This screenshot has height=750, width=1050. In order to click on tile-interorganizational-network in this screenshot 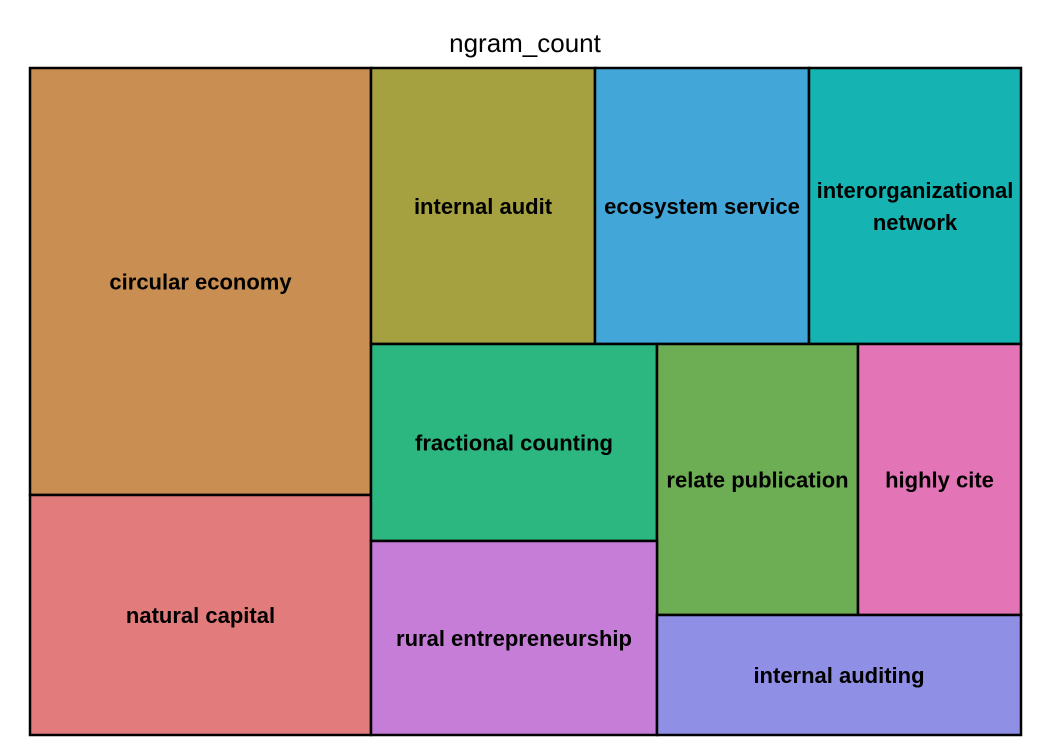, I will do `click(915, 206)`.